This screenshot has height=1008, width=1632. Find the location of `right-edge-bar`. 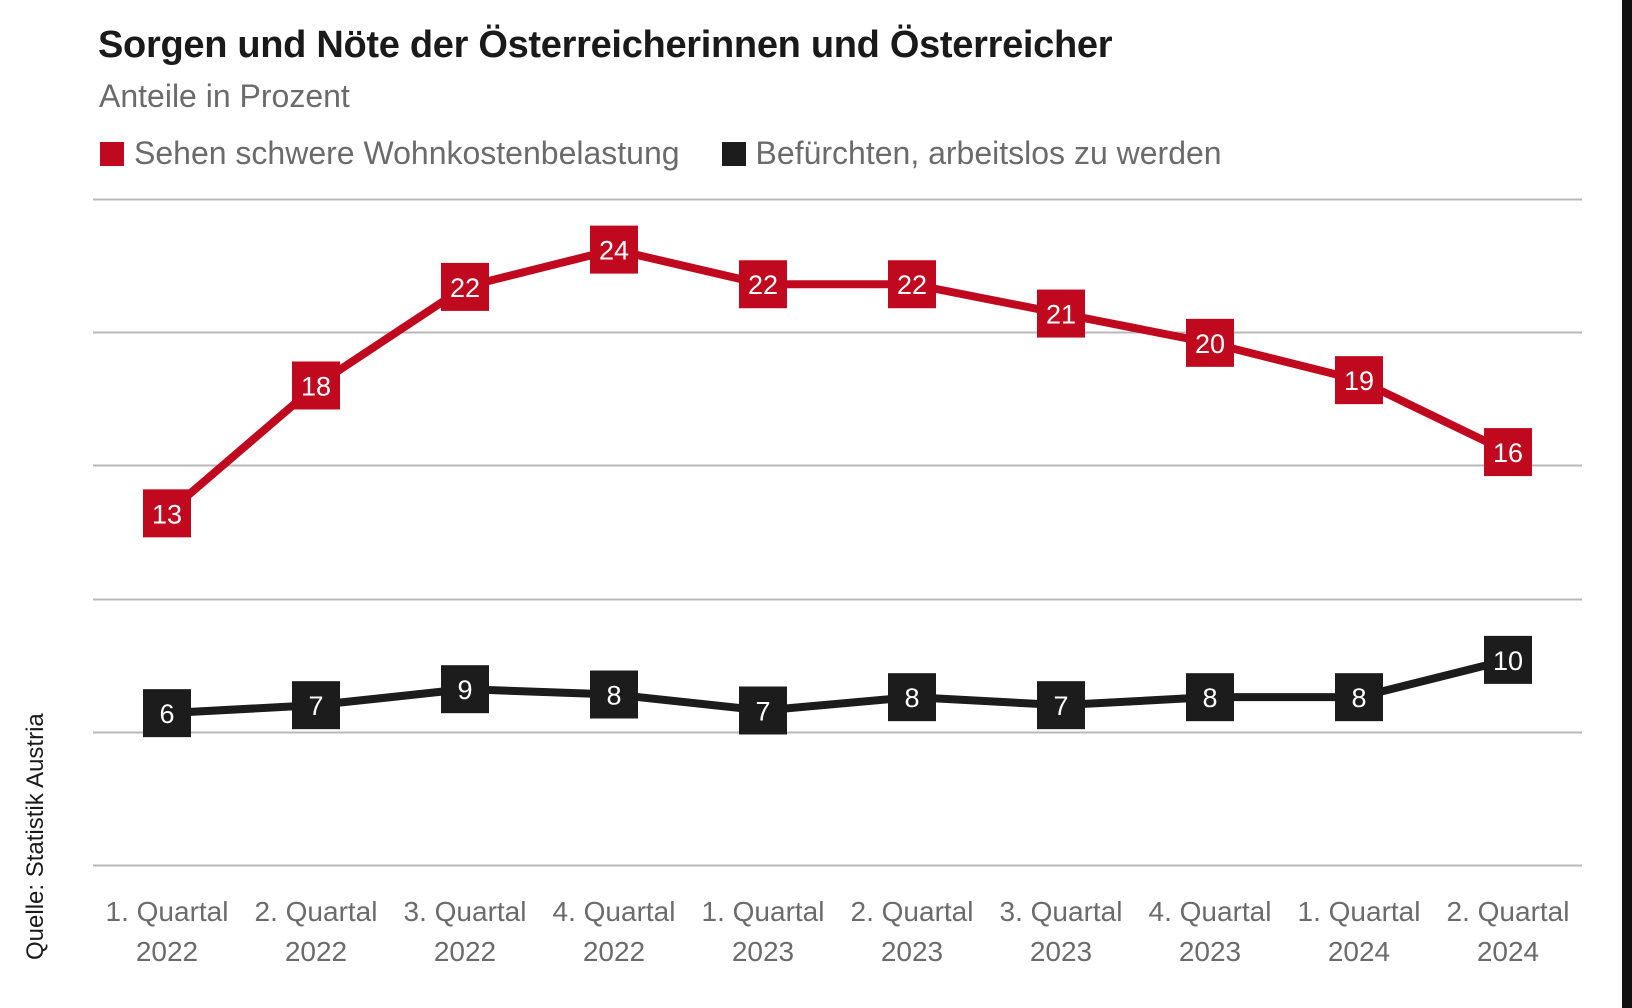

right-edge-bar is located at coordinates (1627, 504).